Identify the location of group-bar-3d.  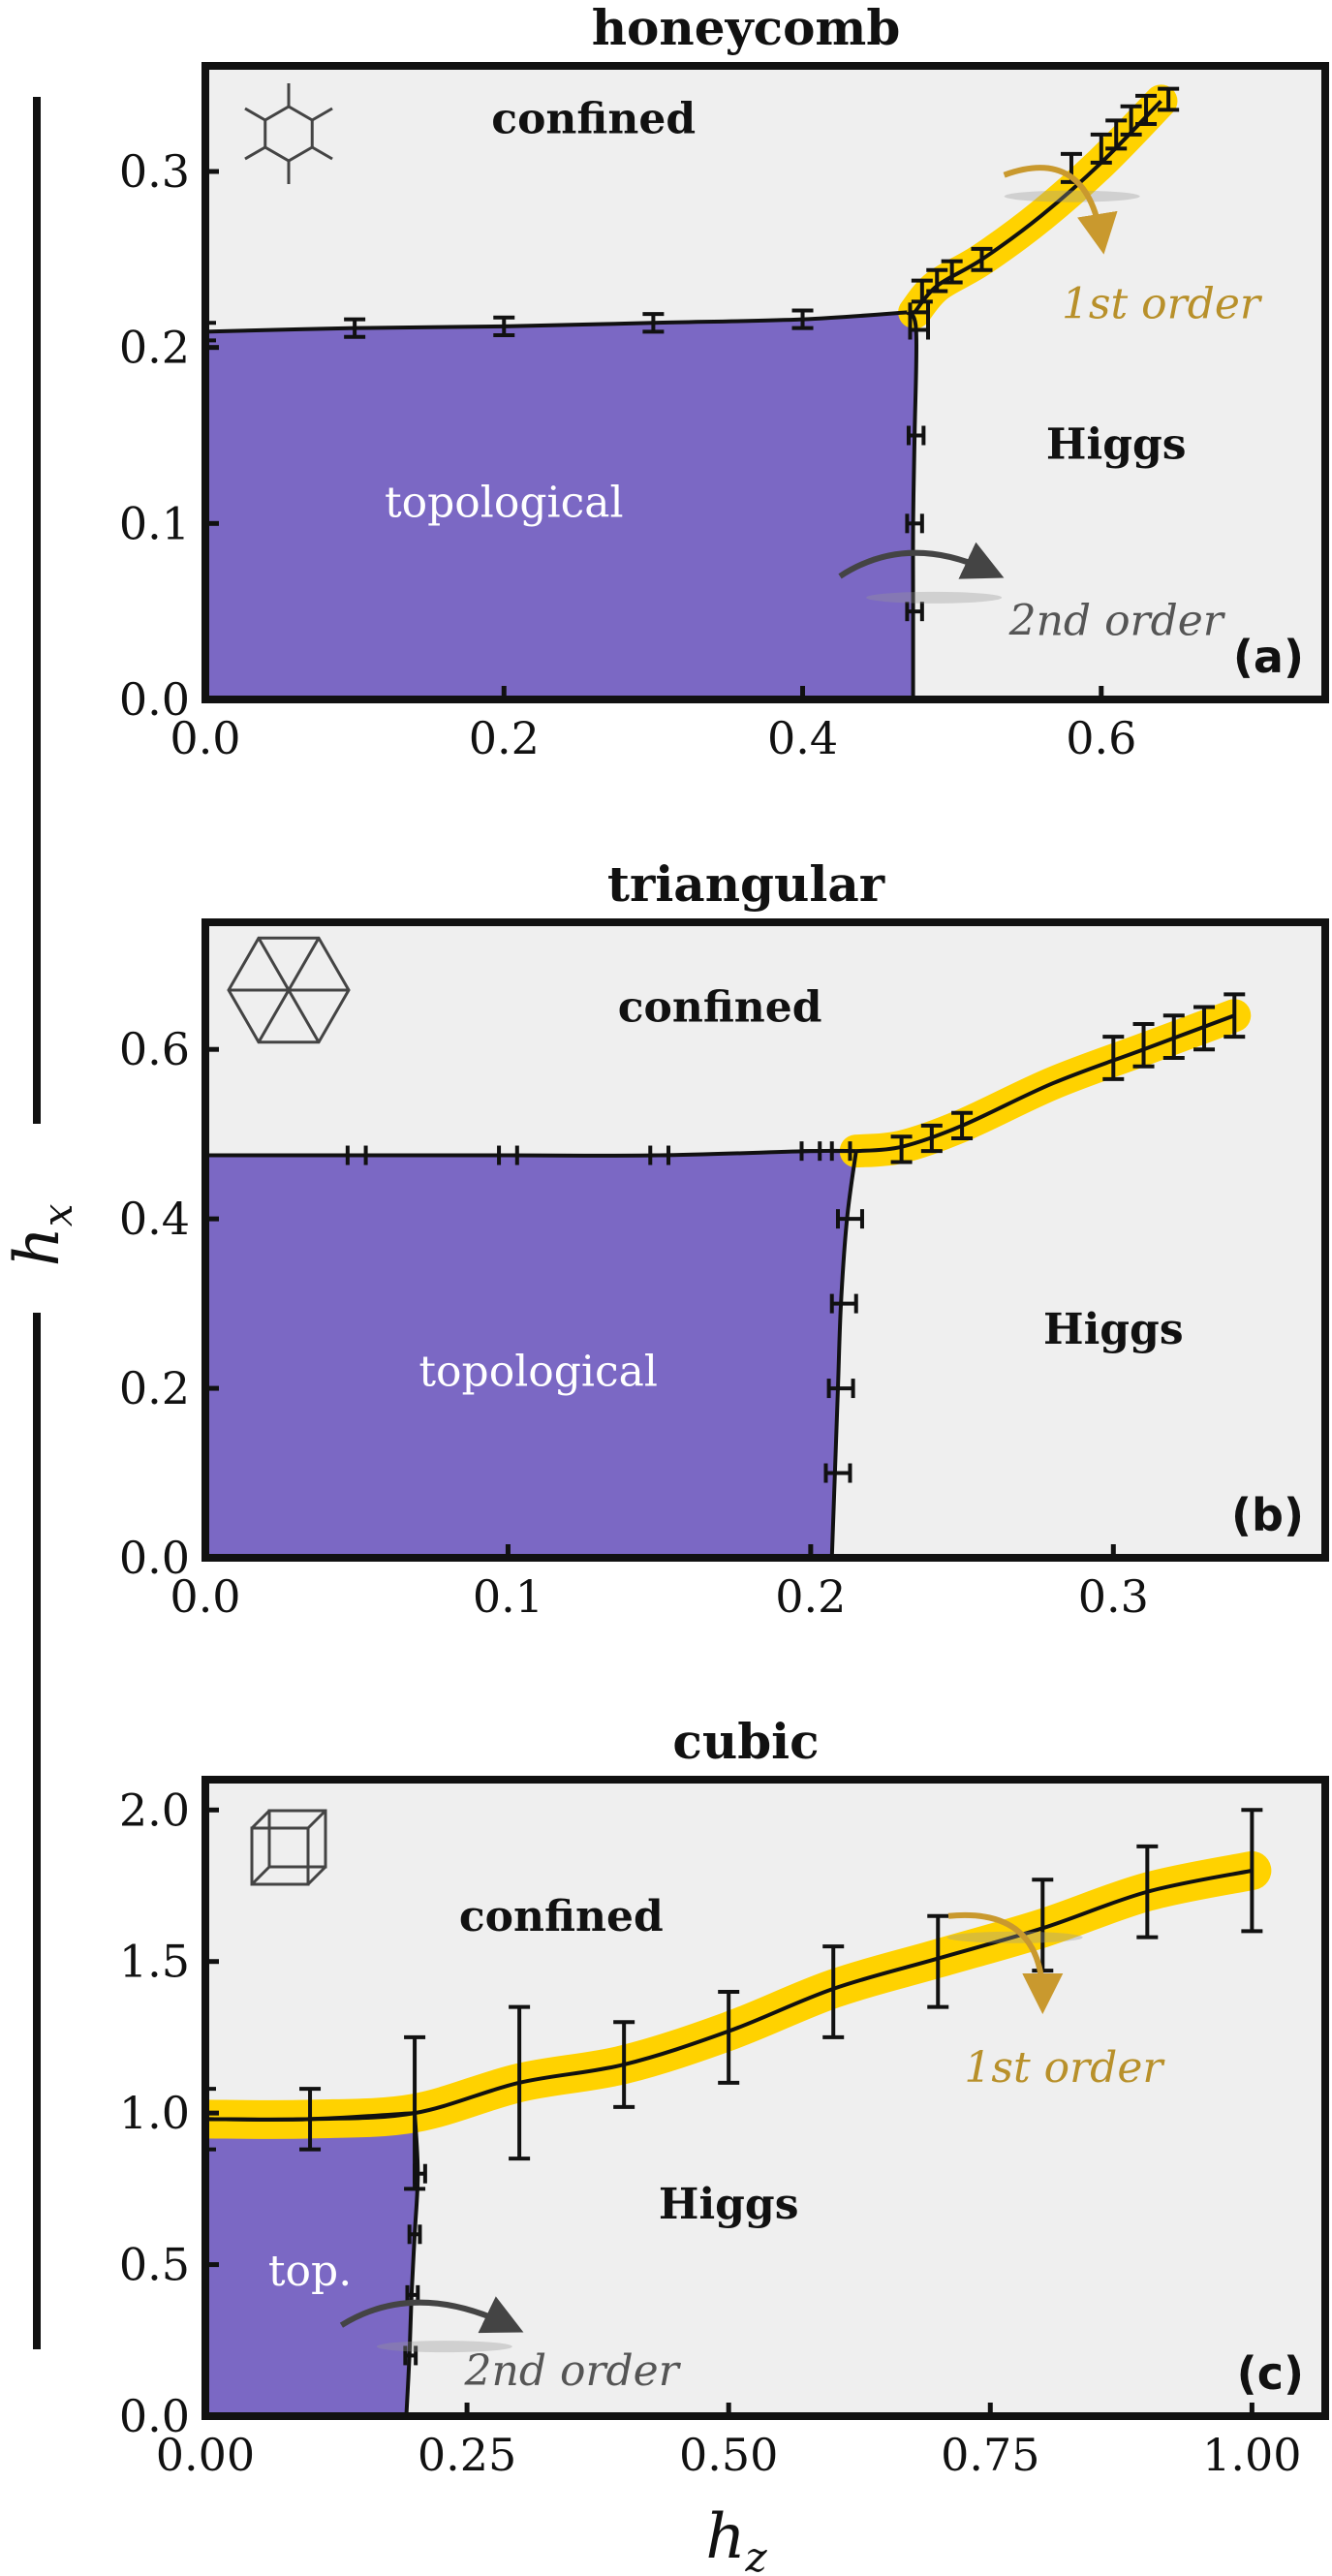
(37, 1831).